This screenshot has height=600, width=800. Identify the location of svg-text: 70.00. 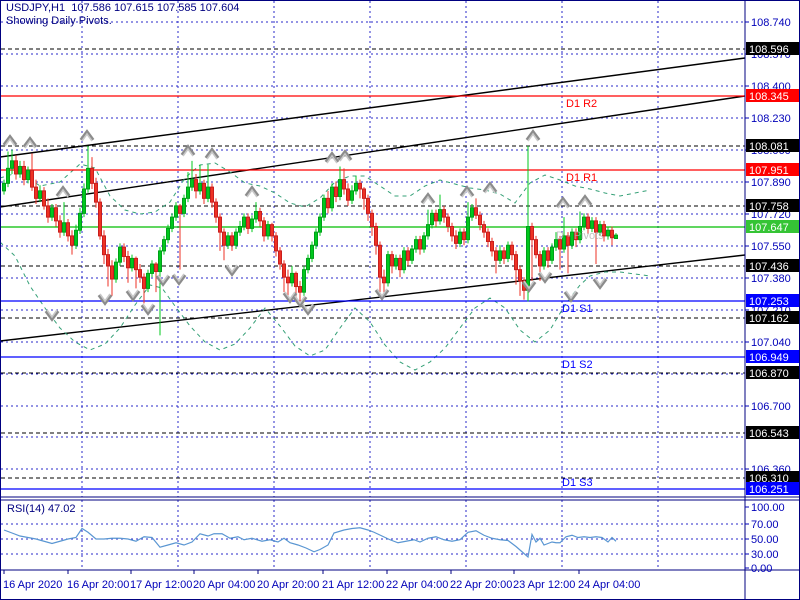
(765, 525).